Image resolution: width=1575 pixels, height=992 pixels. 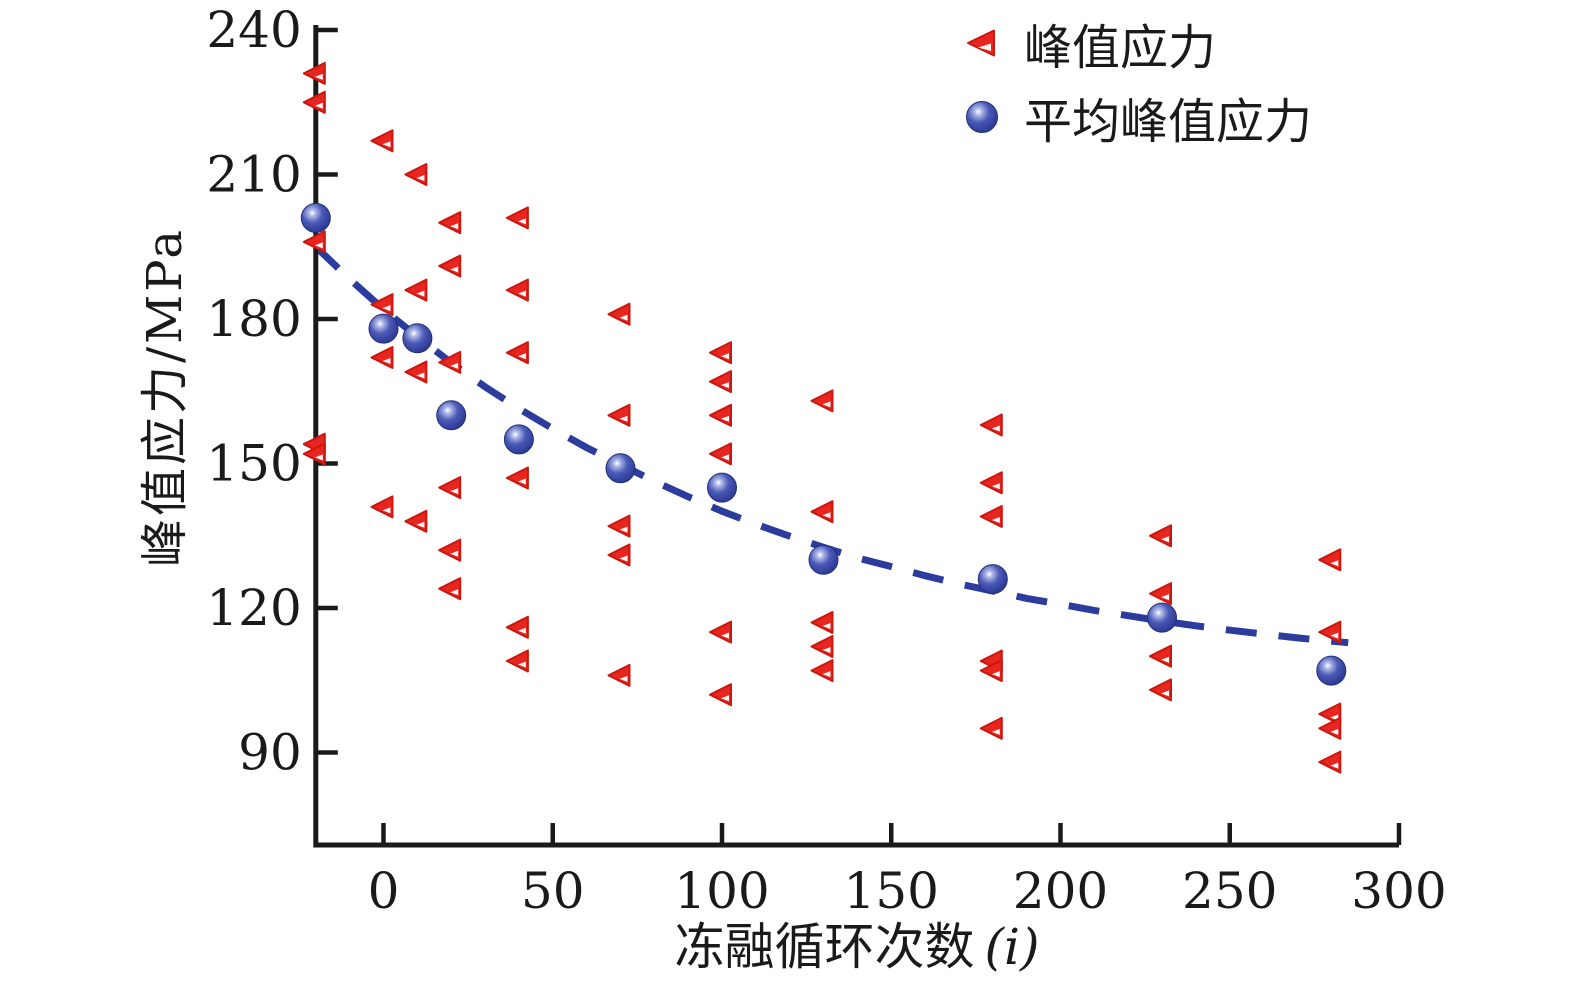 I want to click on y-tick-label: 150, so click(x=253, y=464).